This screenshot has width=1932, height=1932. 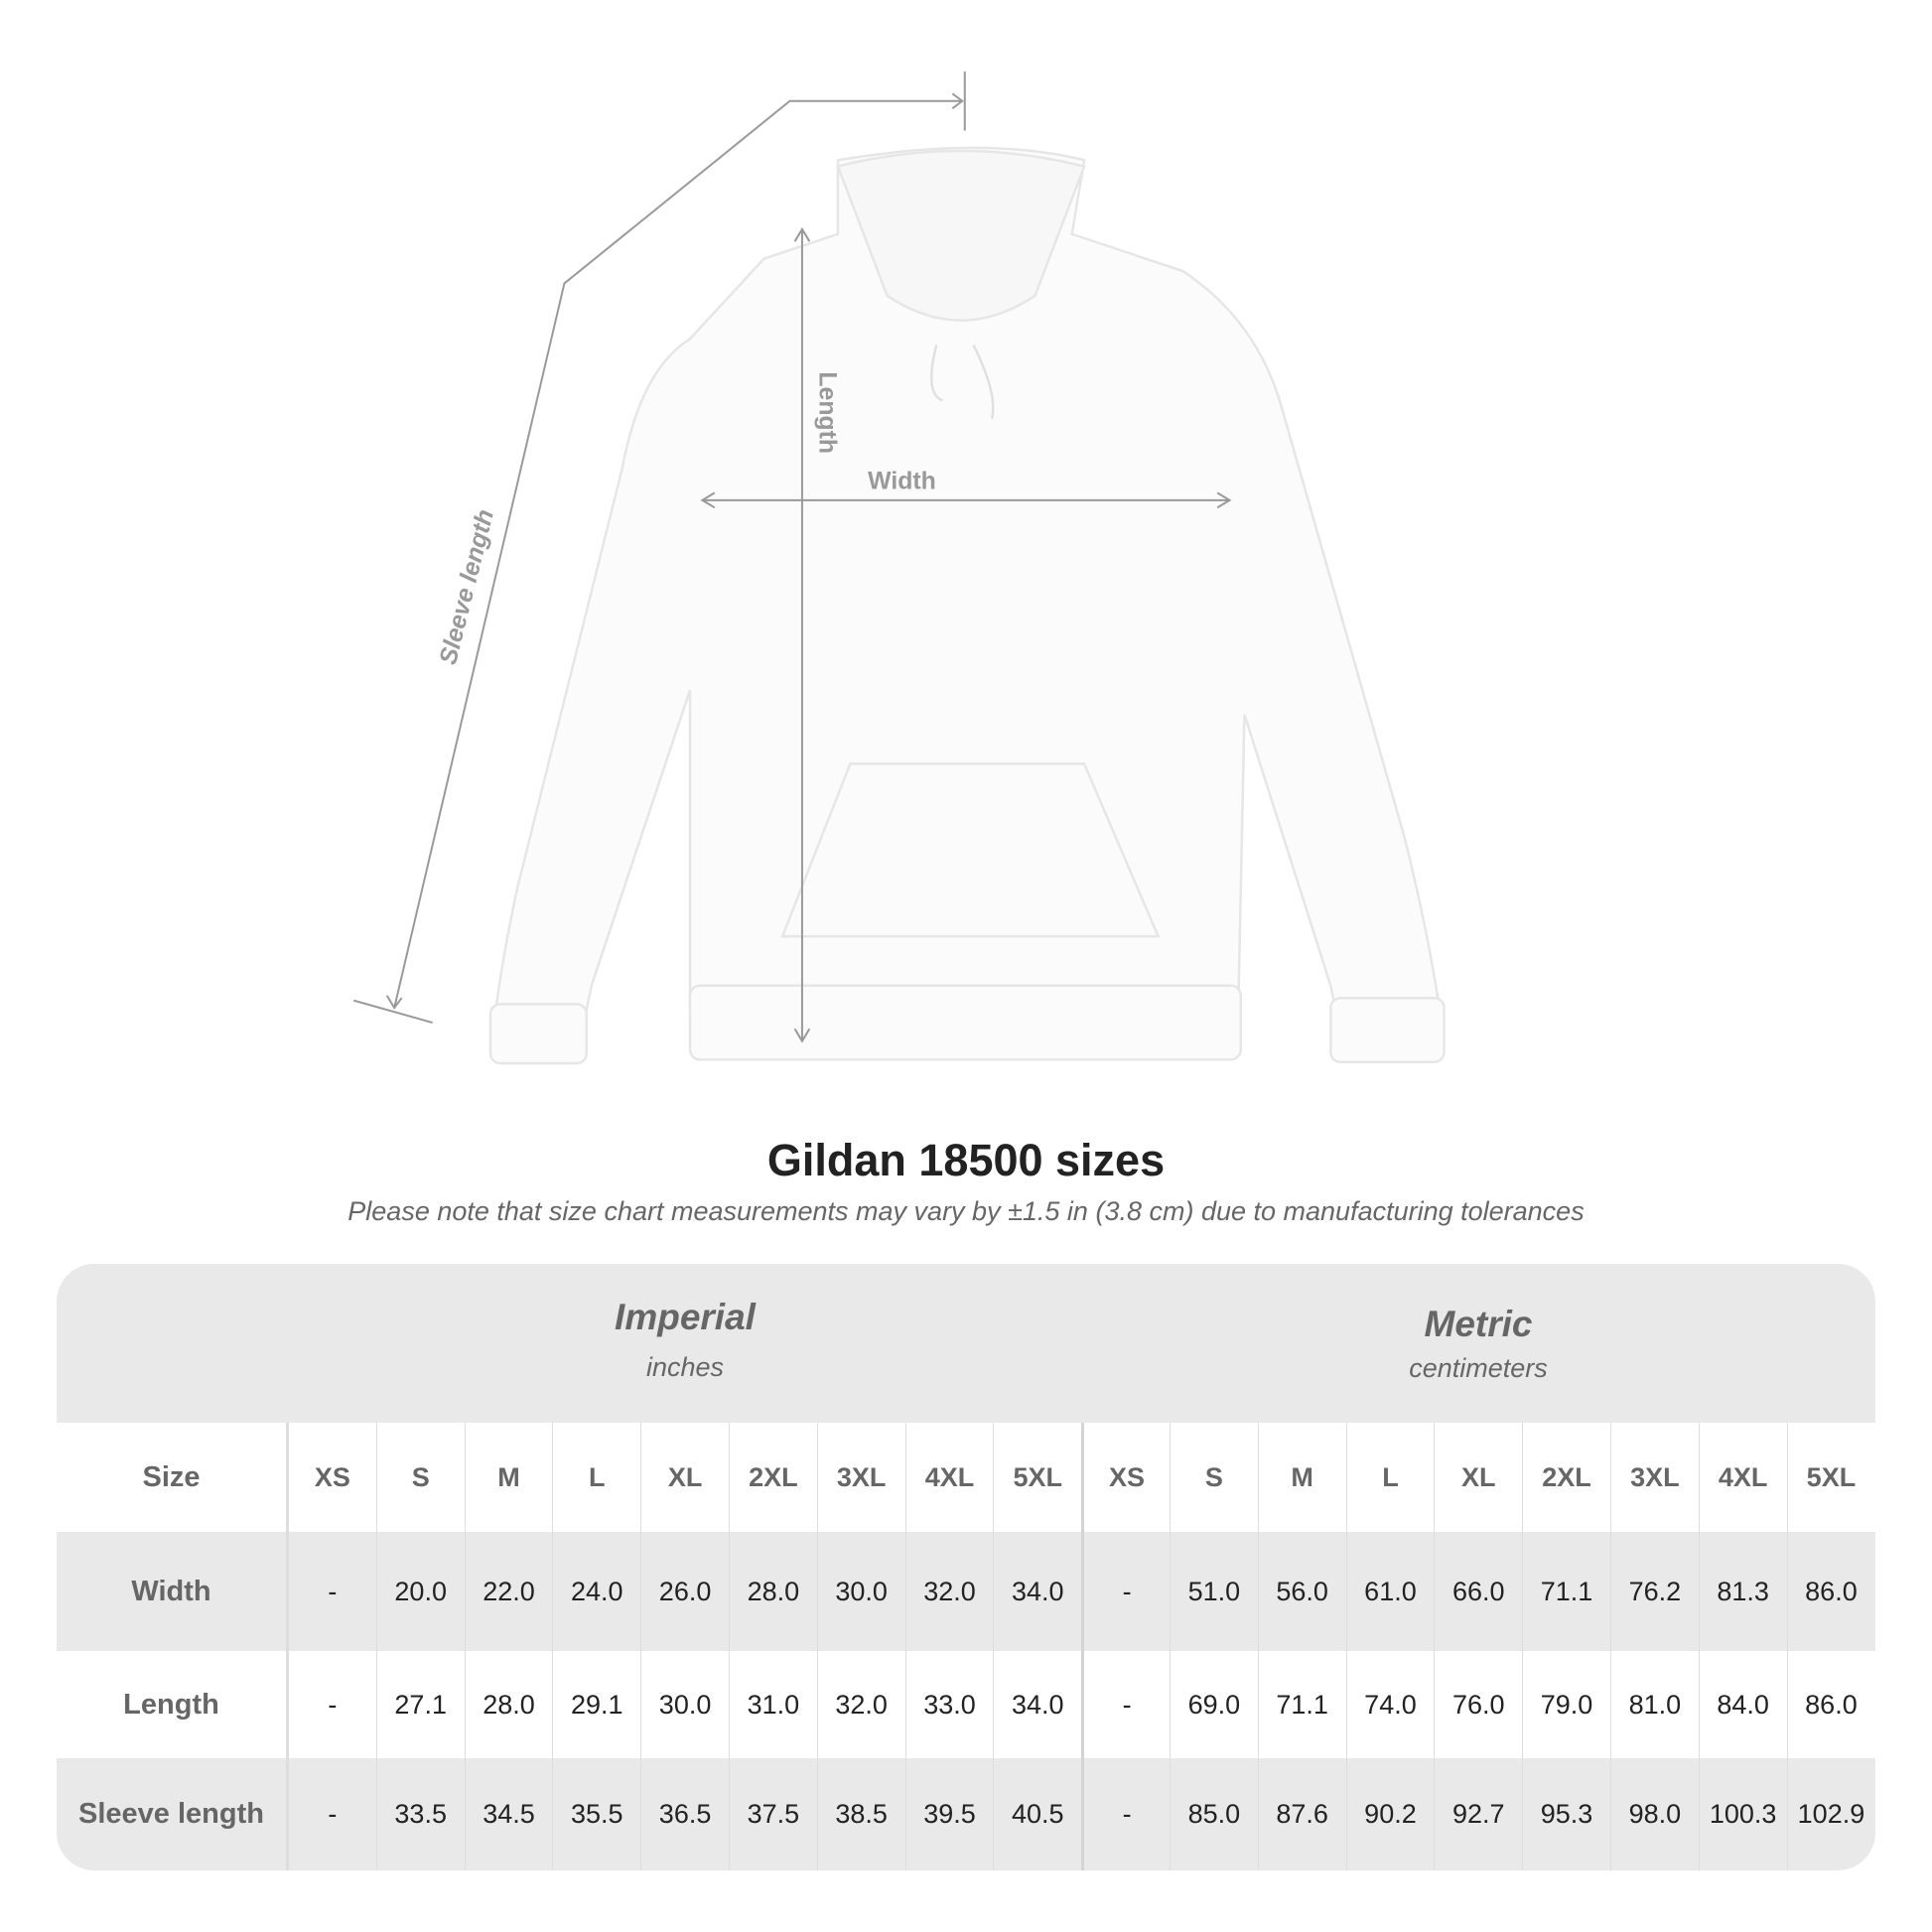 I want to click on metric-unit: centimeters, so click(x=1478, y=1368).